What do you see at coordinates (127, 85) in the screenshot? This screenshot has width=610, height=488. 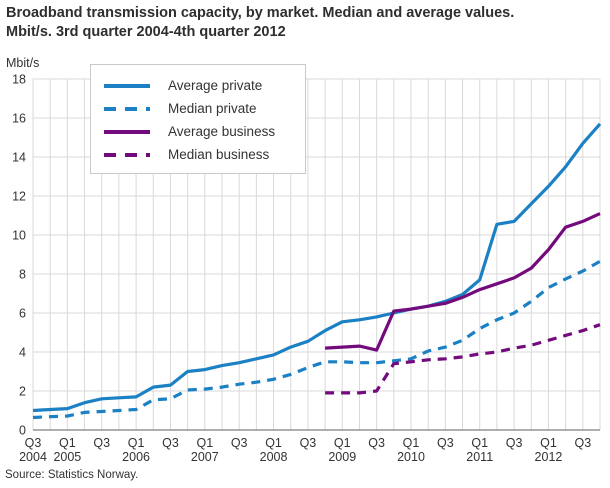 I see `legend-swatch-average-private` at bounding box center [127, 85].